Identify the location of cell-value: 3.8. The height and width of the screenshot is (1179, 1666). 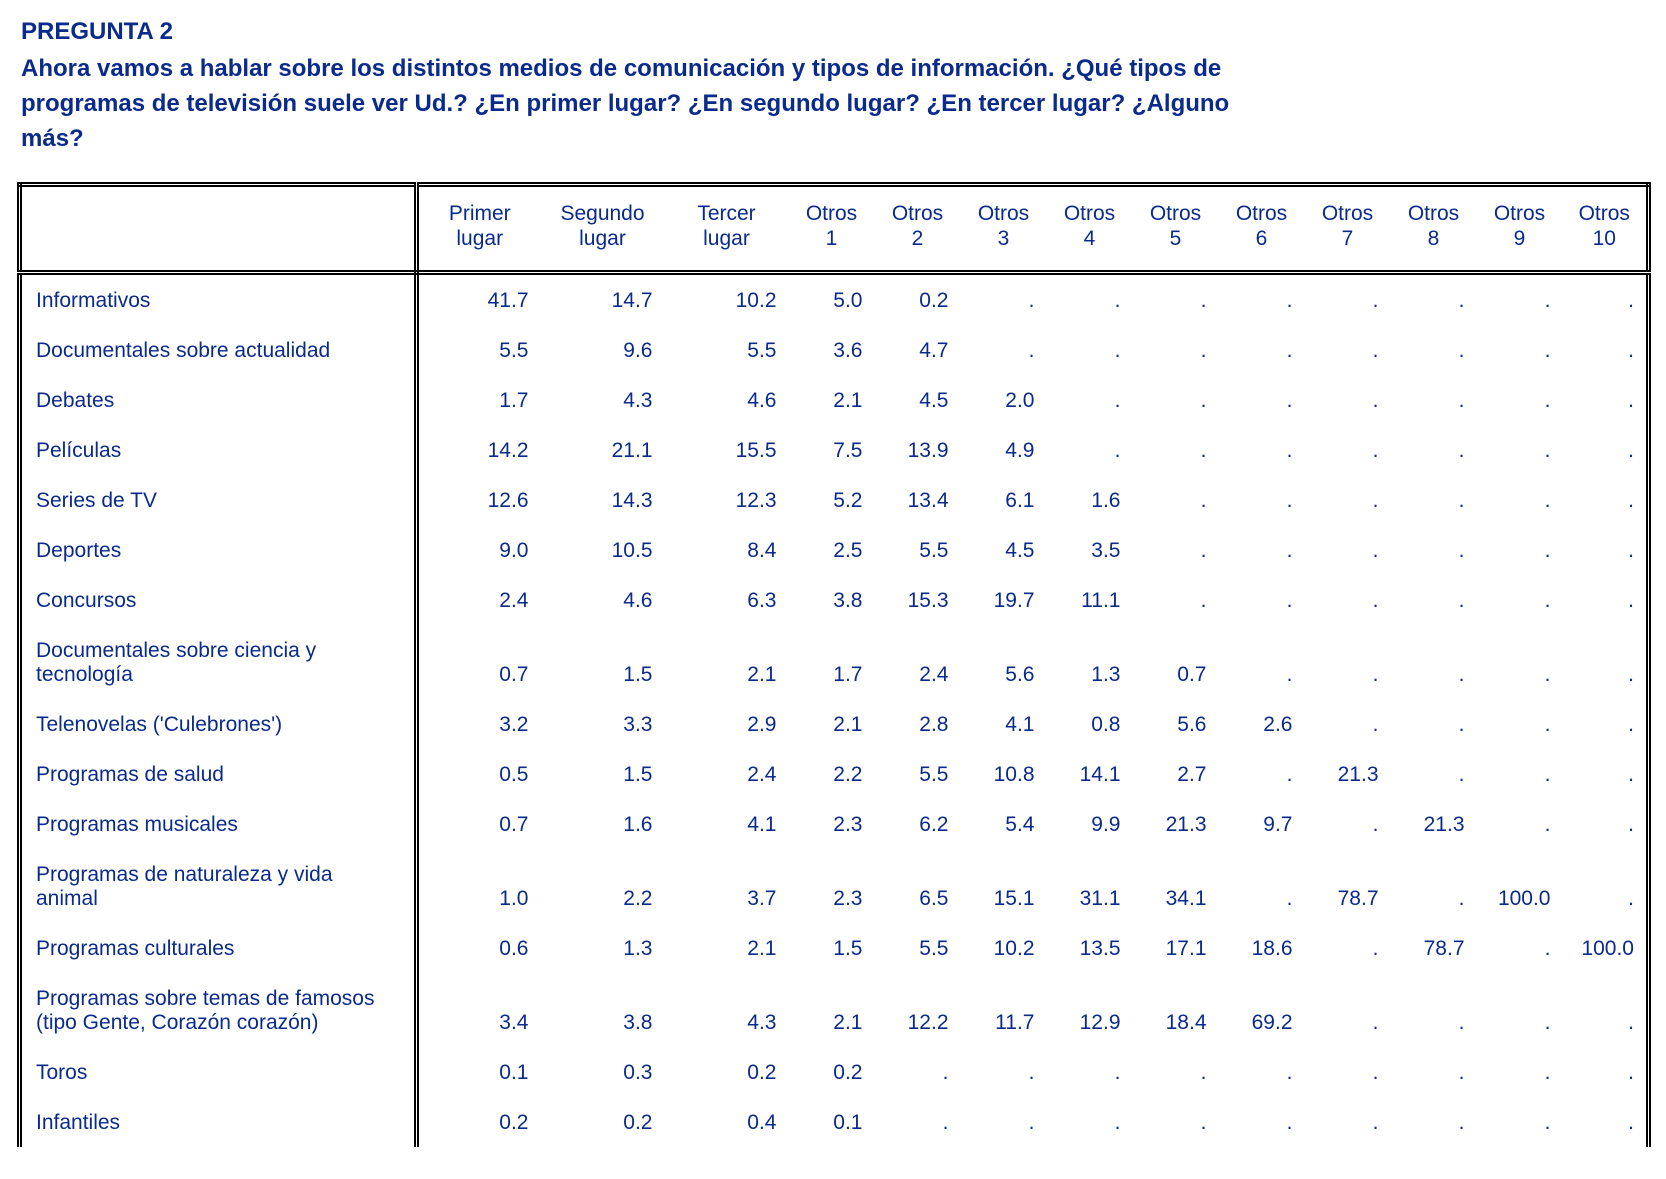
(848, 600).